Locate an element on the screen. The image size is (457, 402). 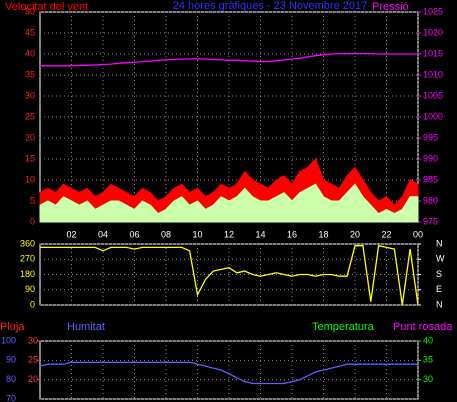
tick-label: 1005 is located at coordinates (433, 95).